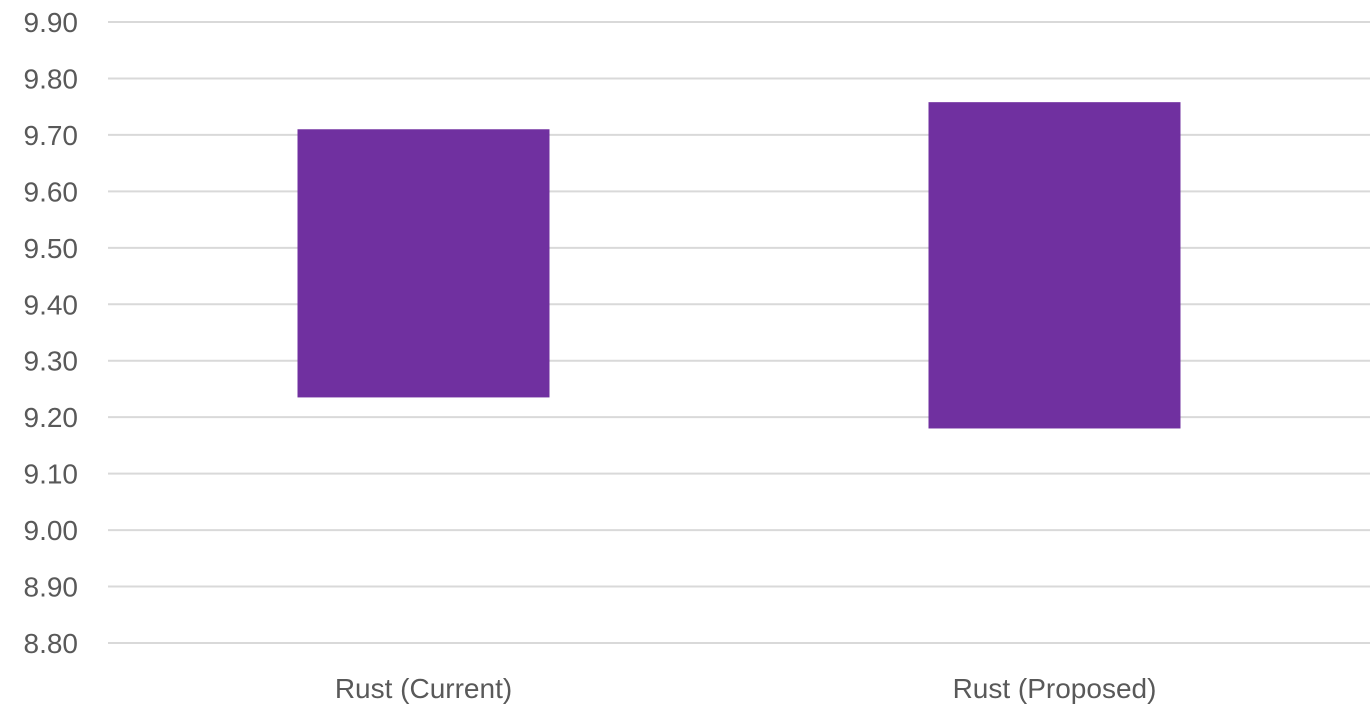 The image size is (1370, 709). I want to click on y-tick-label: 8.80, so click(51, 643).